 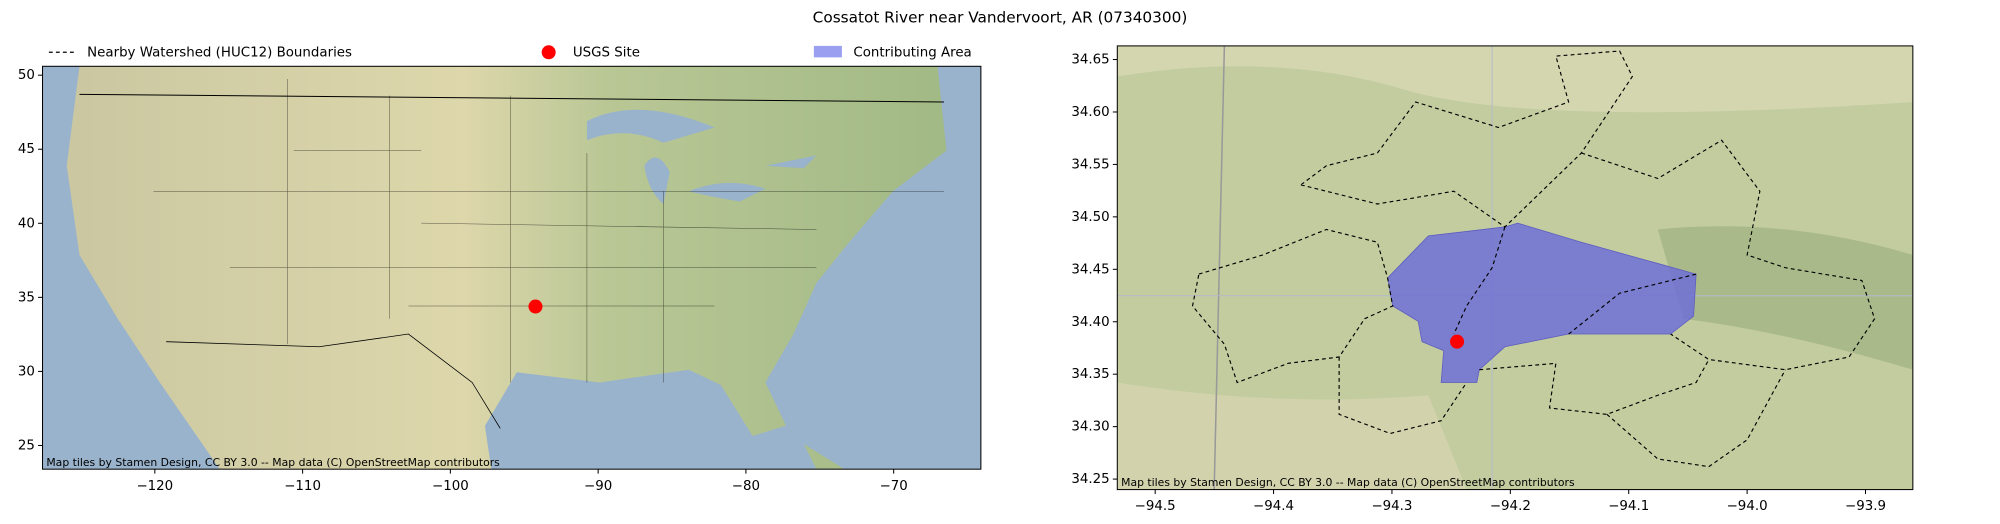 I want to click on x-tick-label: −94.1, so click(x=1628, y=506).